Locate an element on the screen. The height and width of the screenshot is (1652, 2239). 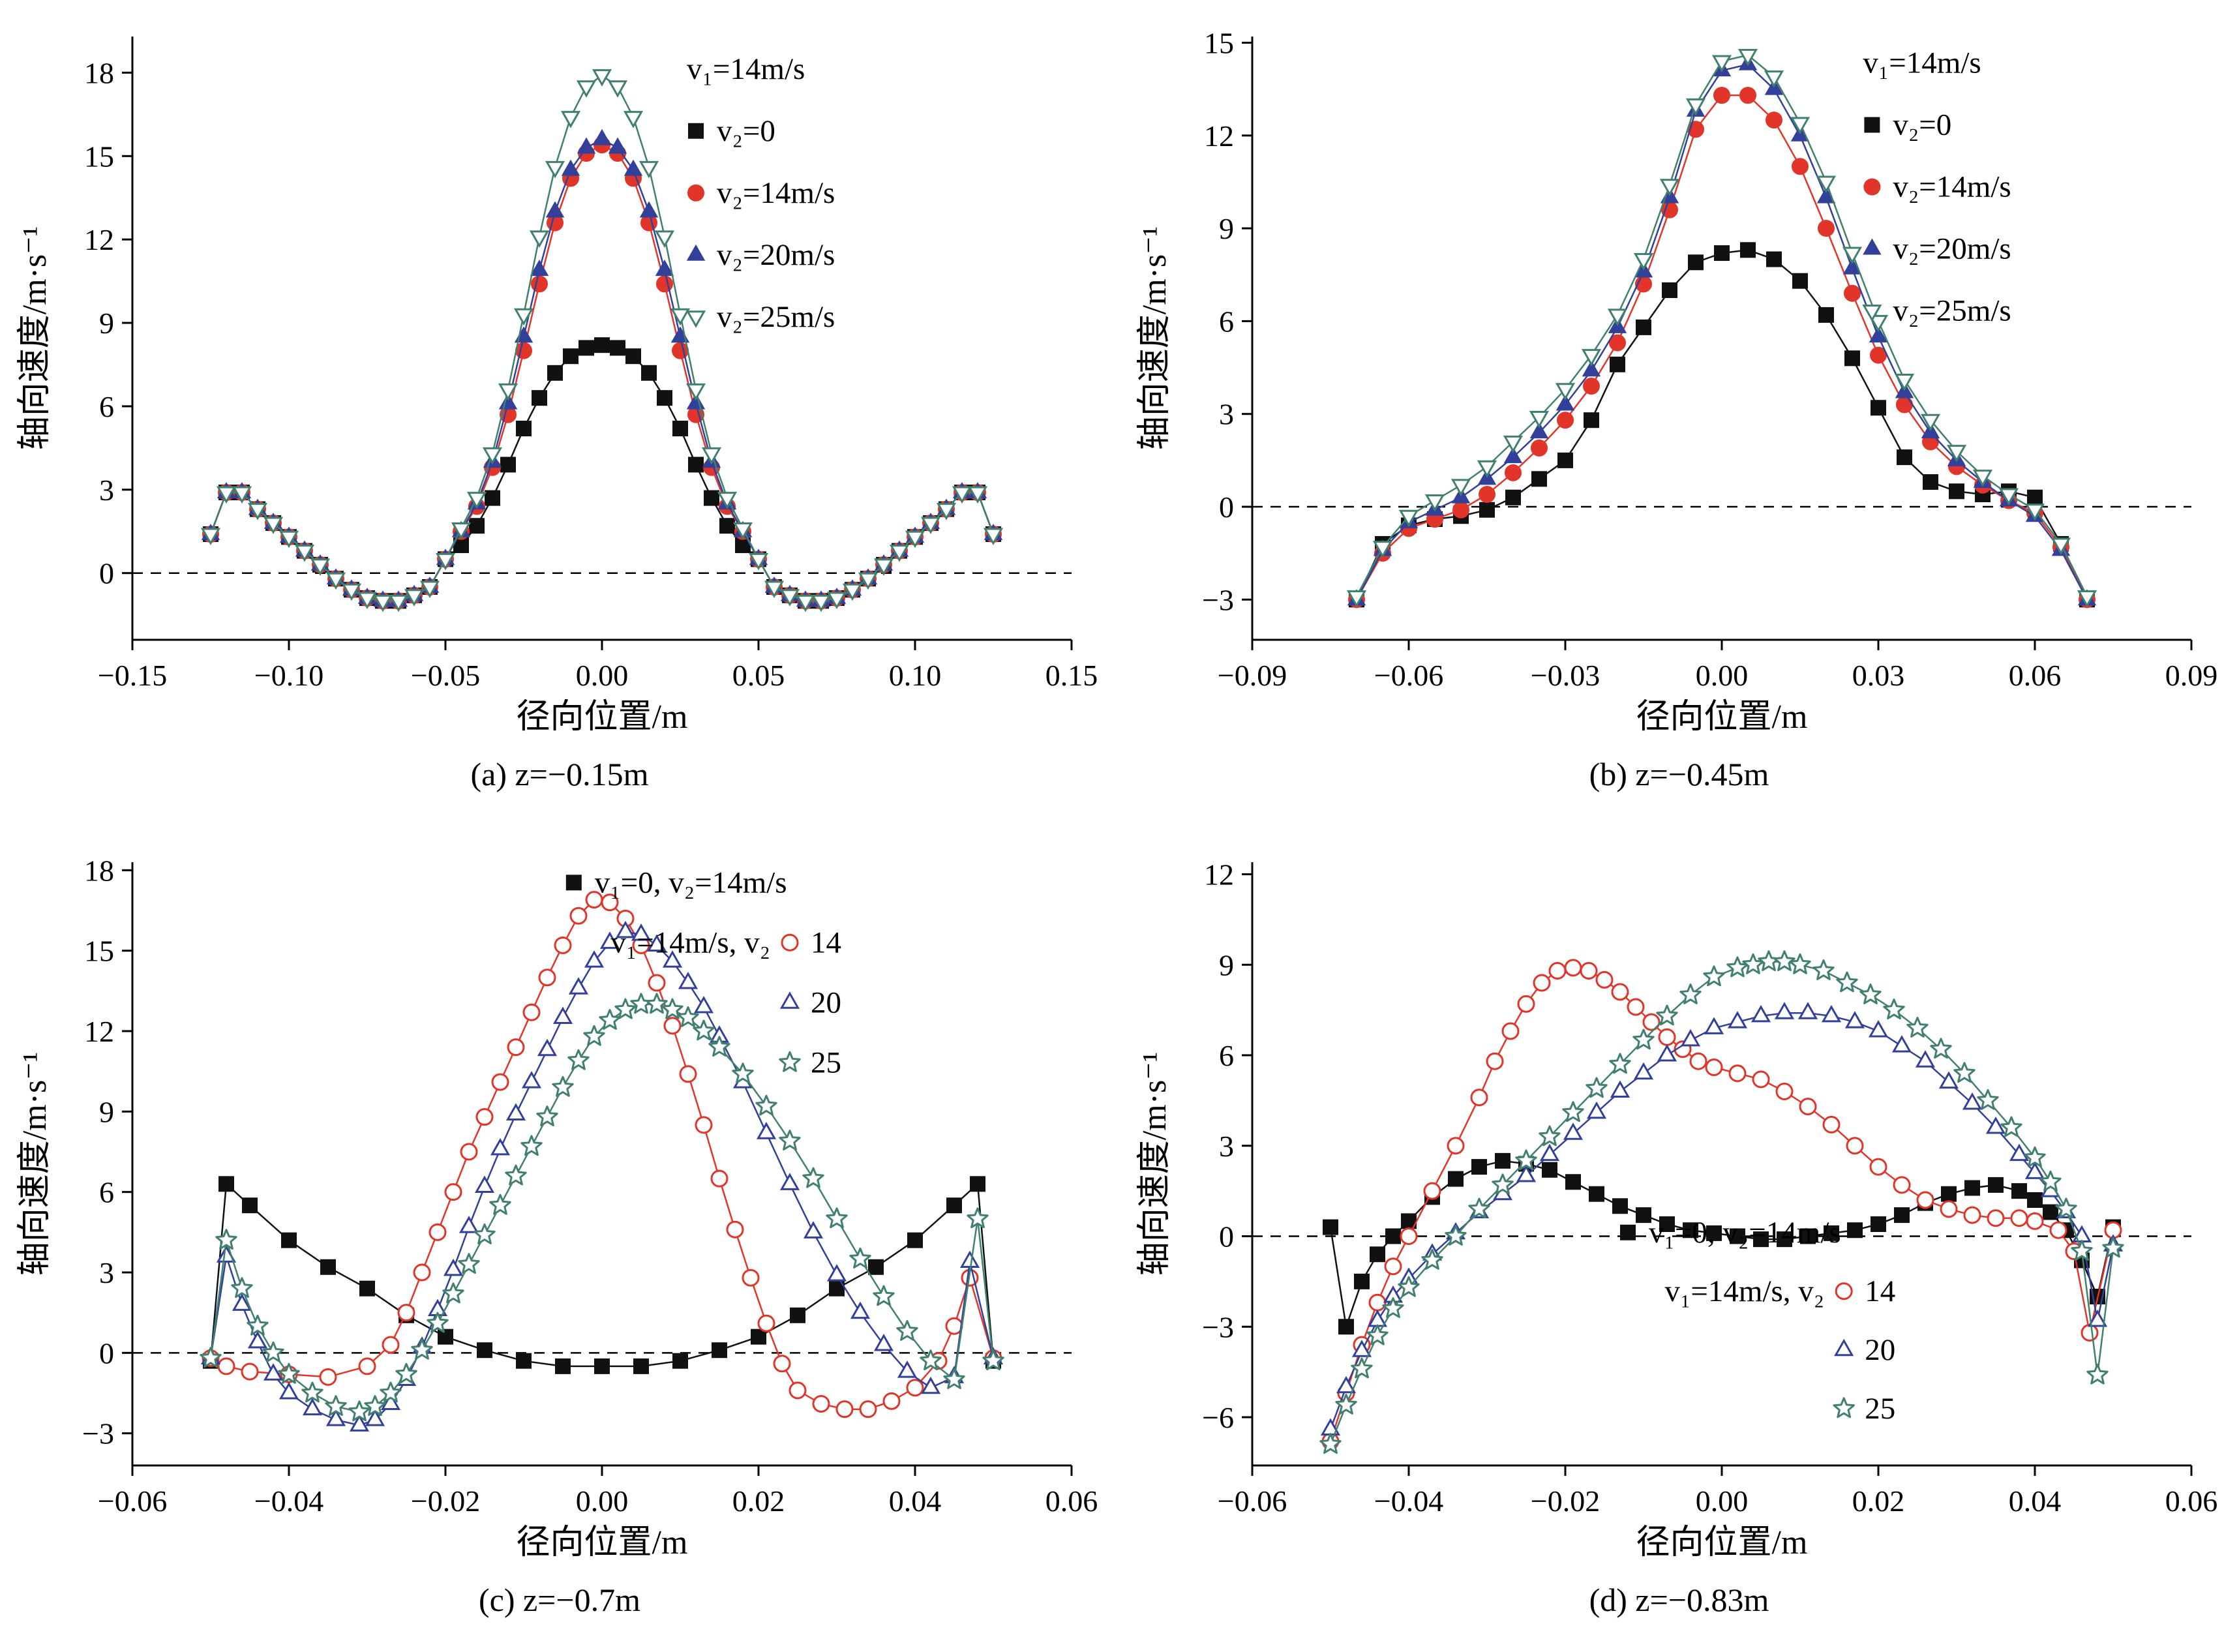
svg-text: −6 is located at coordinates (1218, 1418).